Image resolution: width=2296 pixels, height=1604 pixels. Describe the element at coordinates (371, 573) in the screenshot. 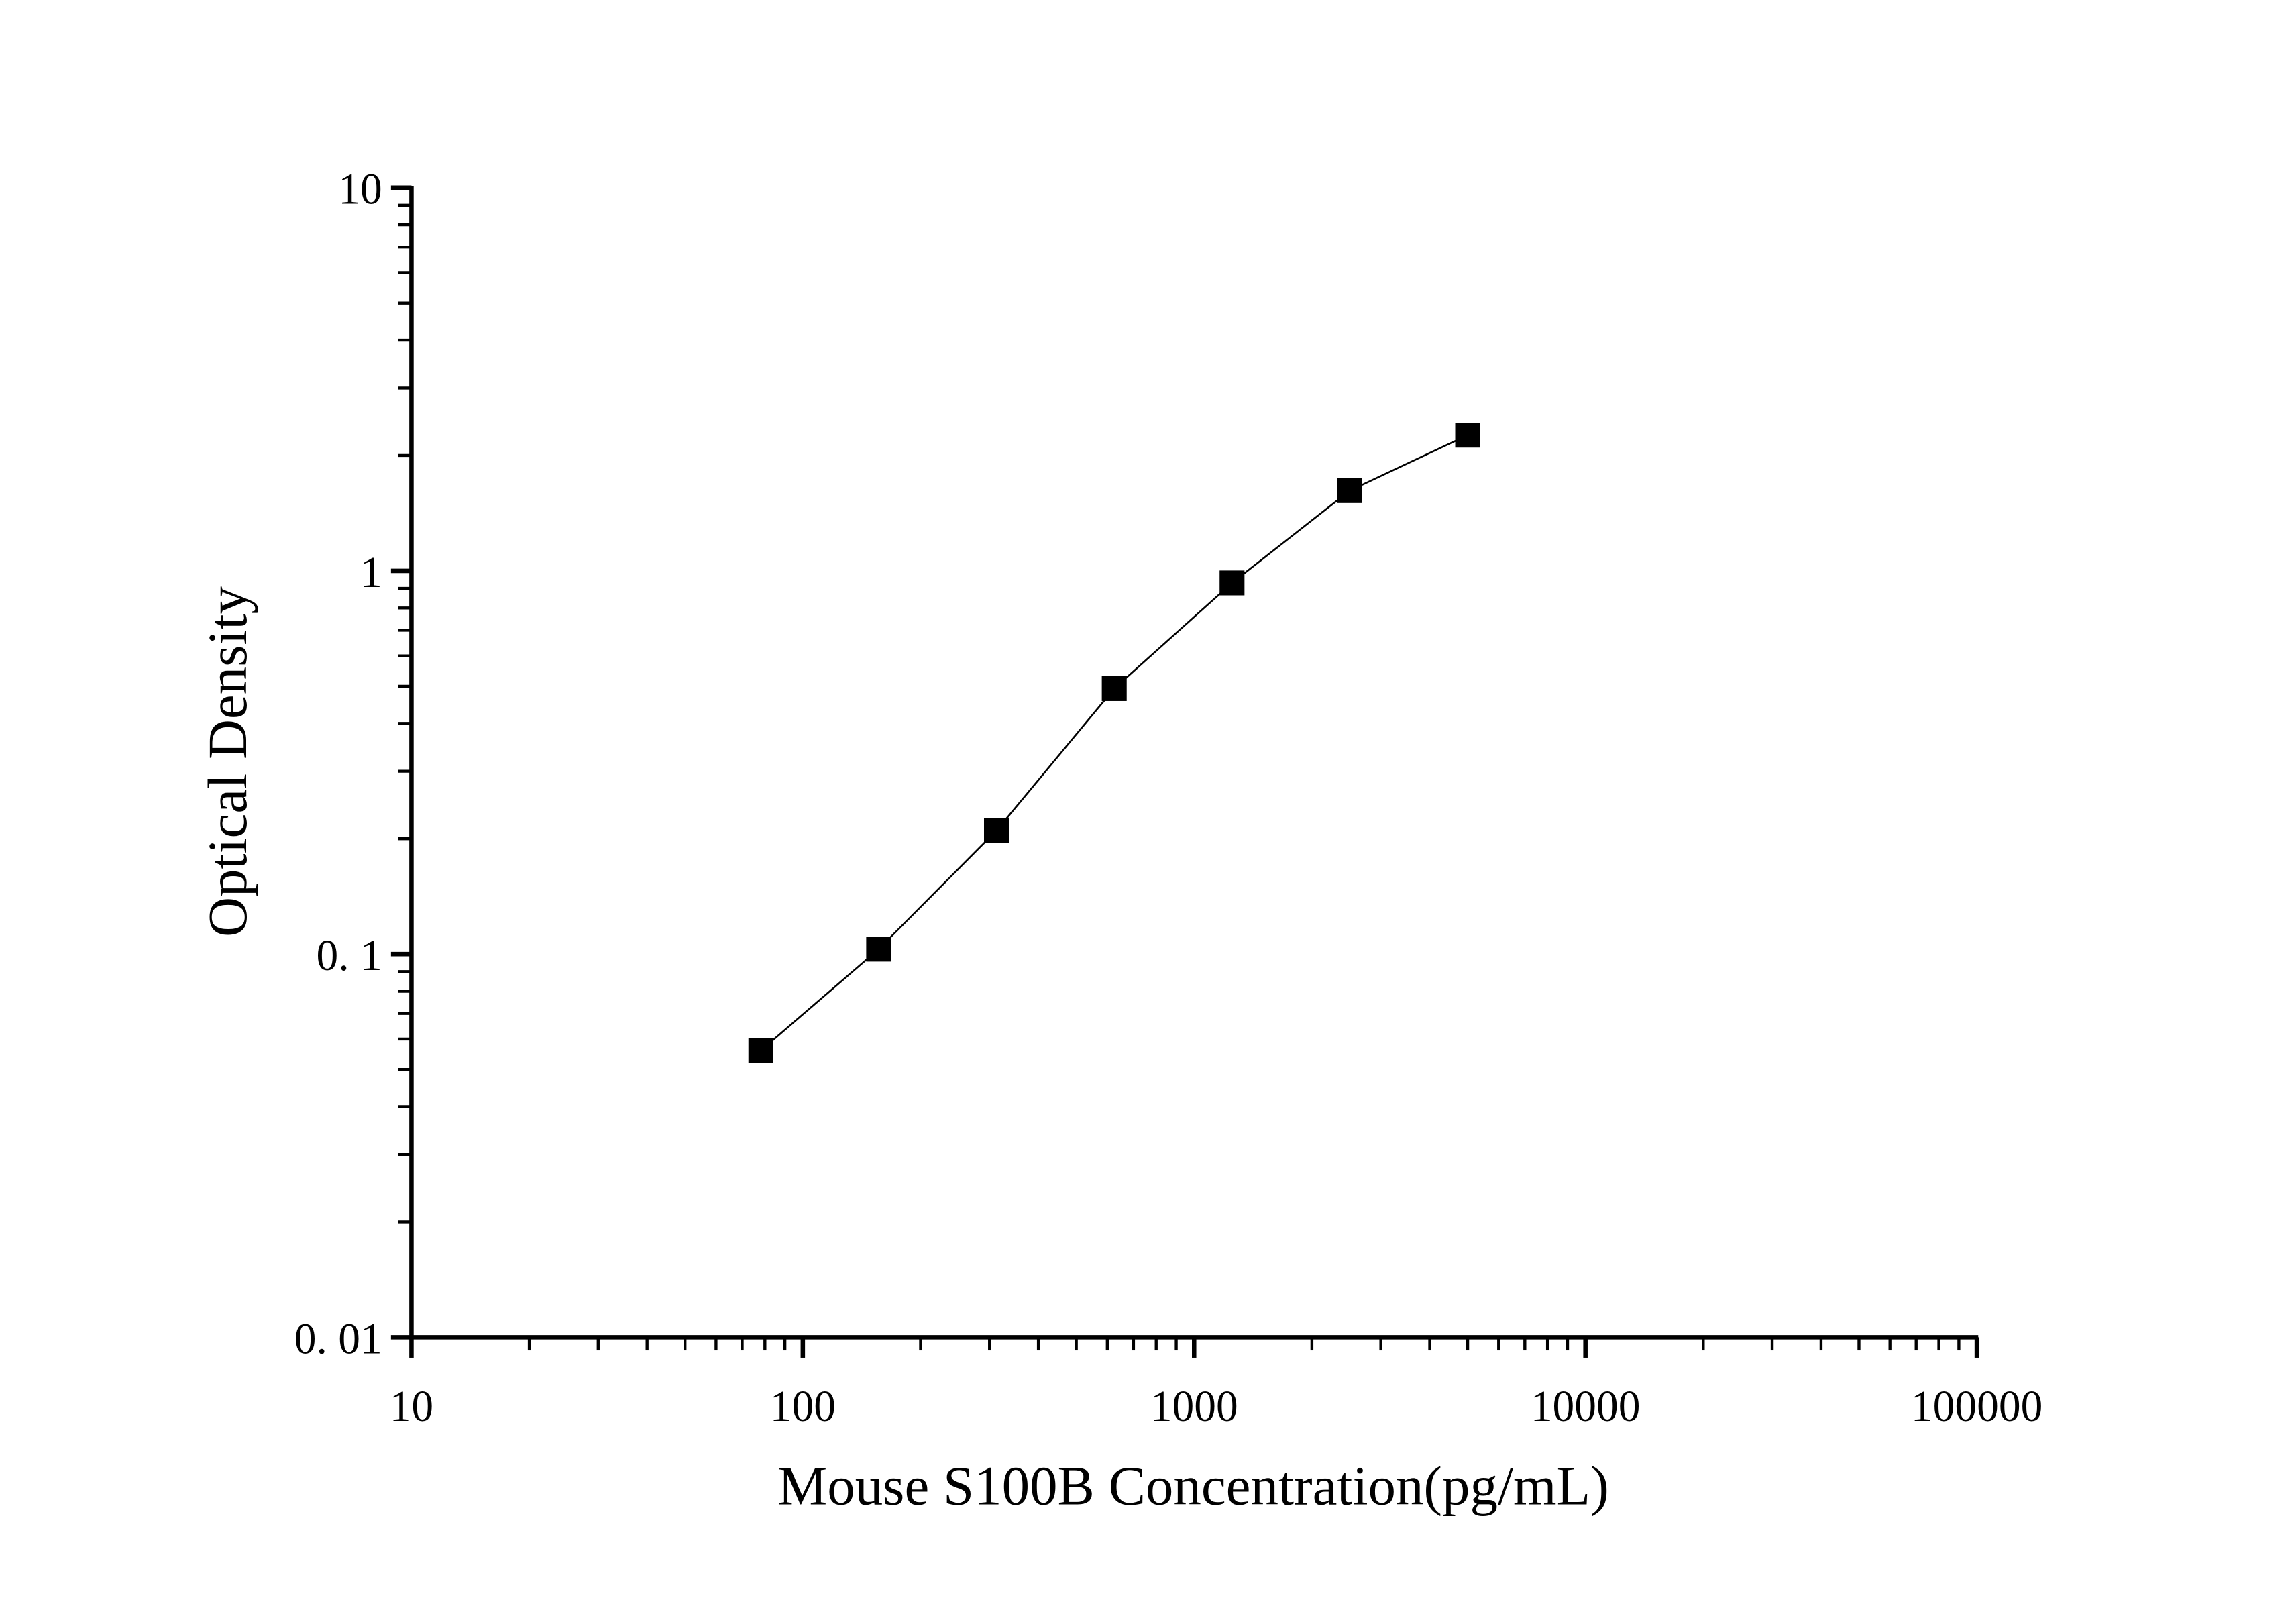

I see `y-tick-label: 1` at that location.